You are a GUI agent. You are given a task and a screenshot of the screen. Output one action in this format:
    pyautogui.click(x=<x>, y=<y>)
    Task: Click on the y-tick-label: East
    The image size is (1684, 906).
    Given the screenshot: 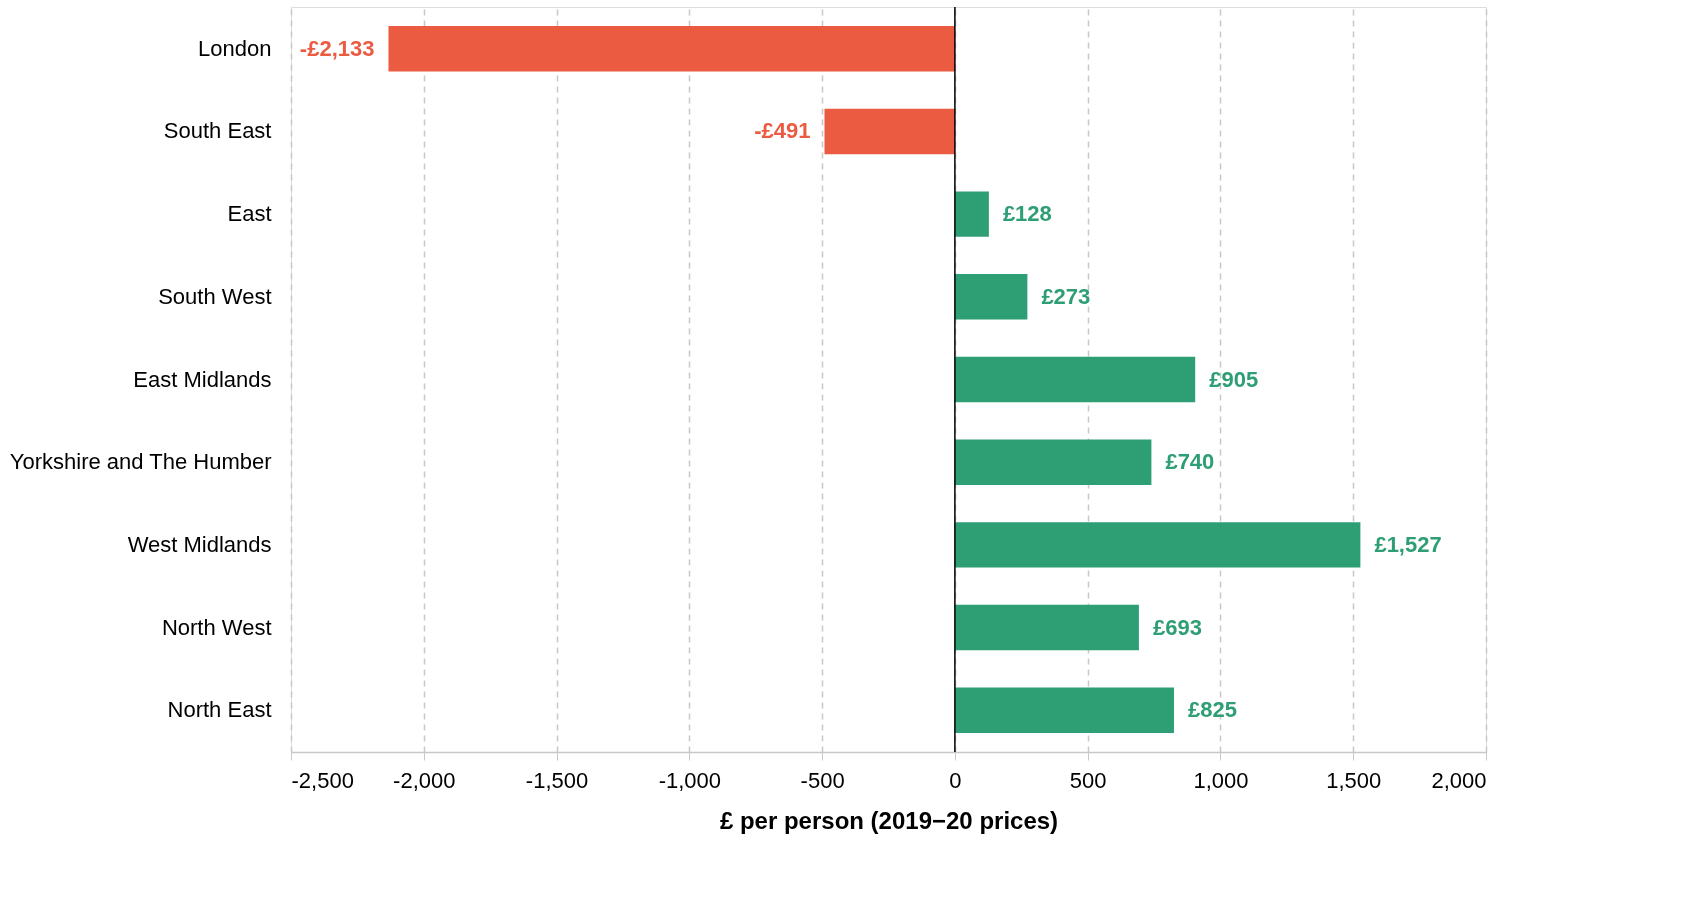 What is the action you would take?
    pyautogui.click(x=249, y=214)
    